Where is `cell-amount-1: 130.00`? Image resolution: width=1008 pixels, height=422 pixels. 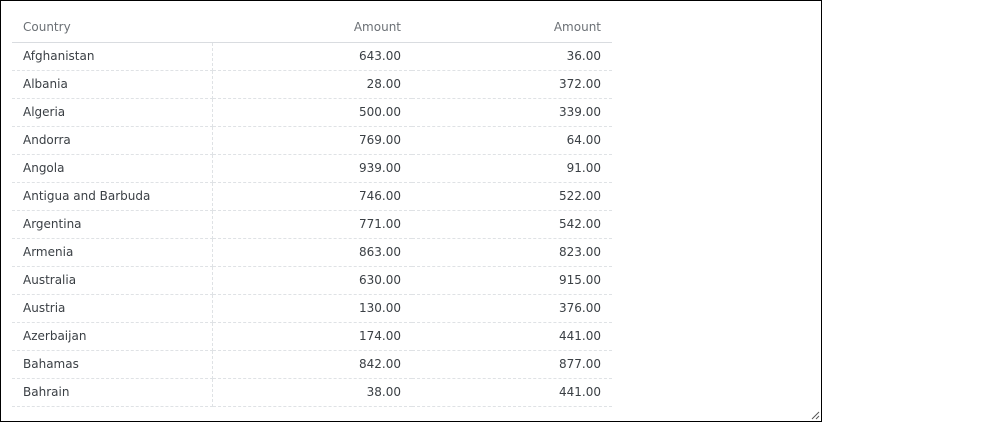
cell-amount-1: 130.00 is located at coordinates (312, 308).